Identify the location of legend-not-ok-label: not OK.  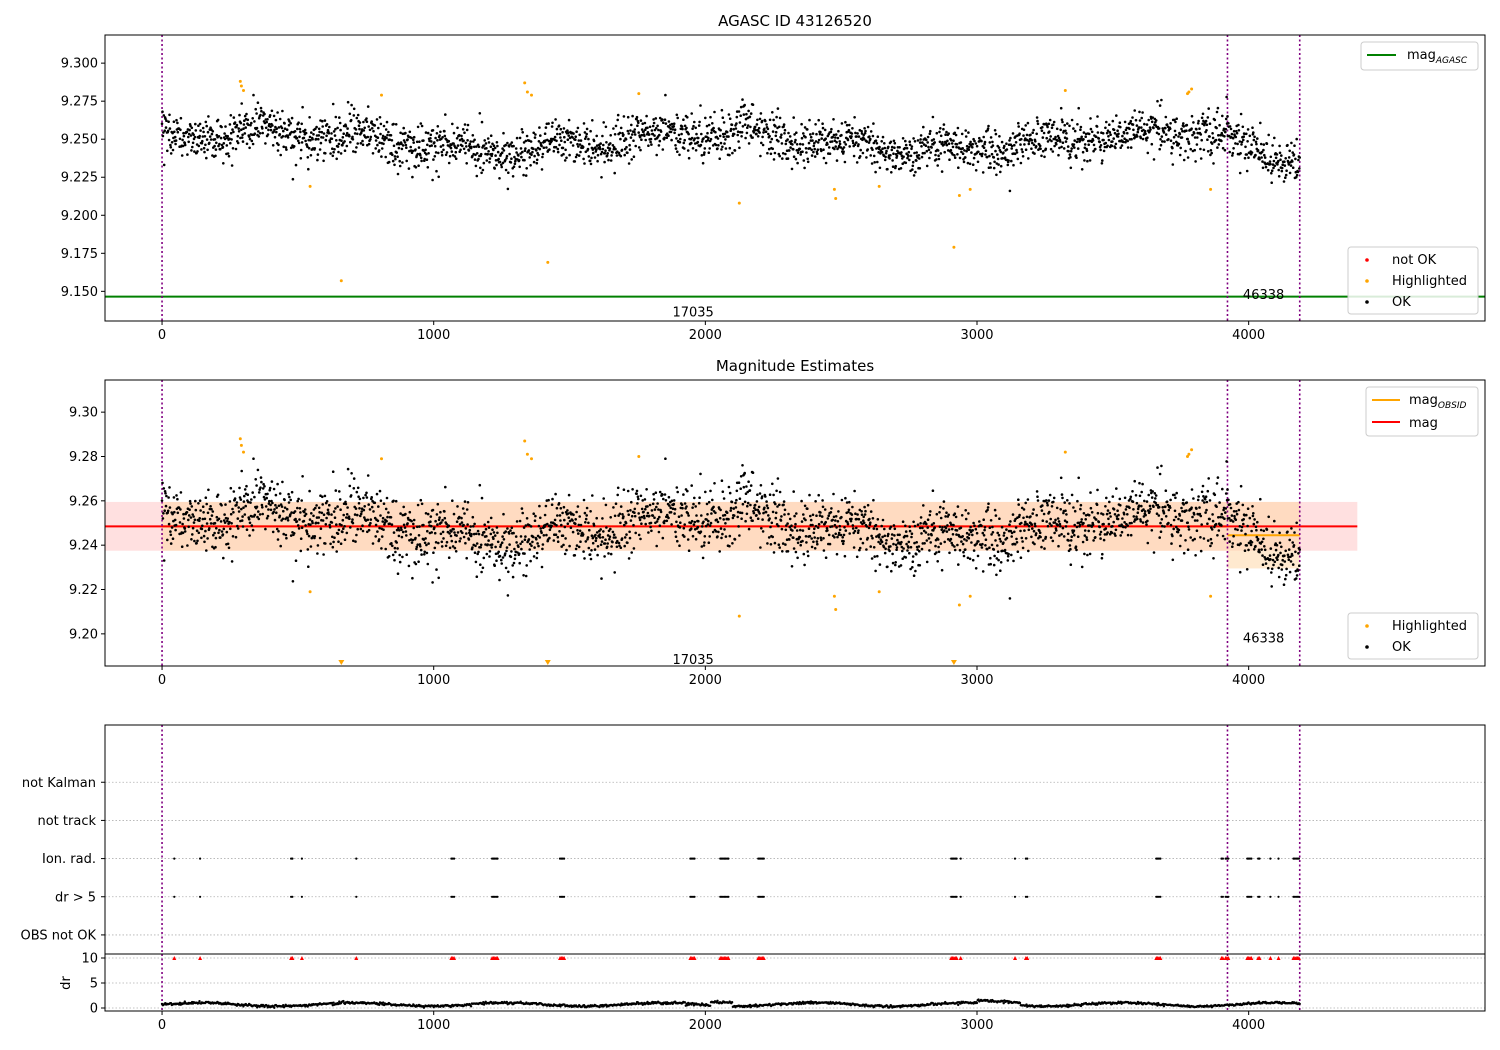
(1414, 260).